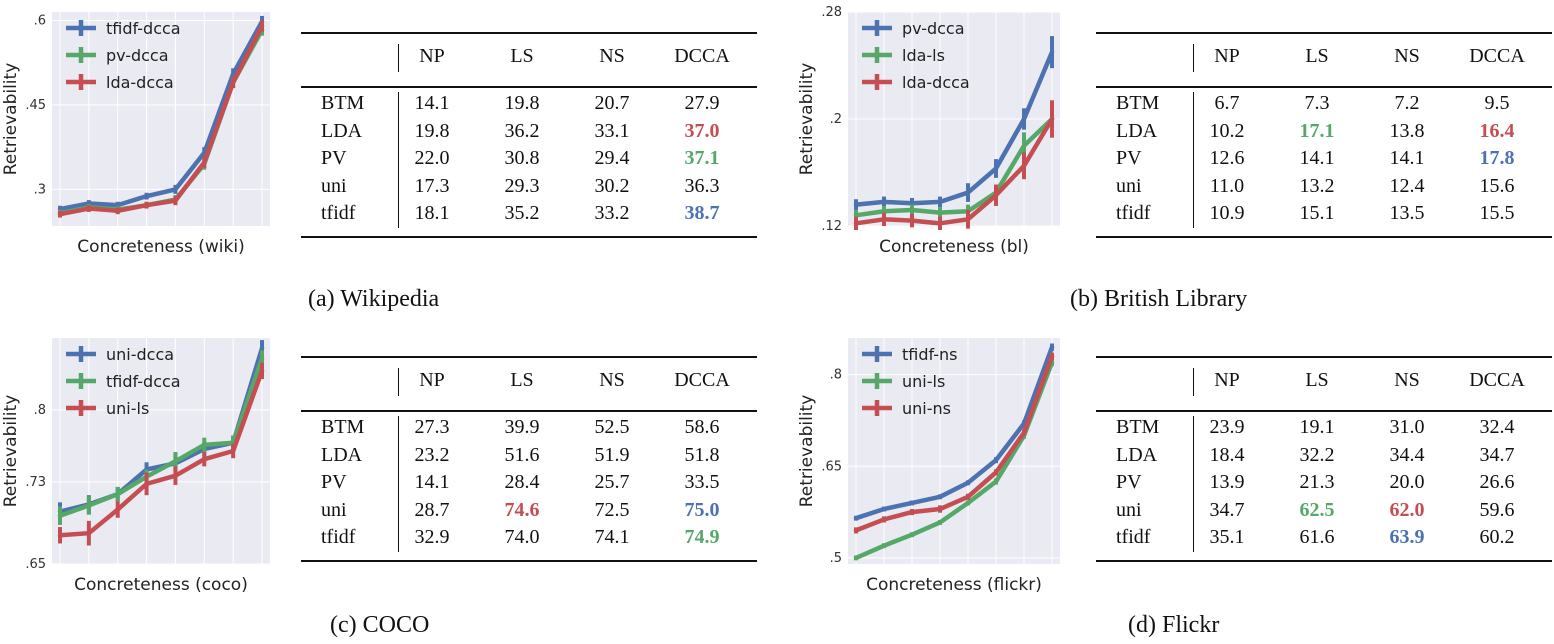  What do you see at coordinates (35, 564) in the screenshot?
I see `y-tick-label: .65` at bounding box center [35, 564].